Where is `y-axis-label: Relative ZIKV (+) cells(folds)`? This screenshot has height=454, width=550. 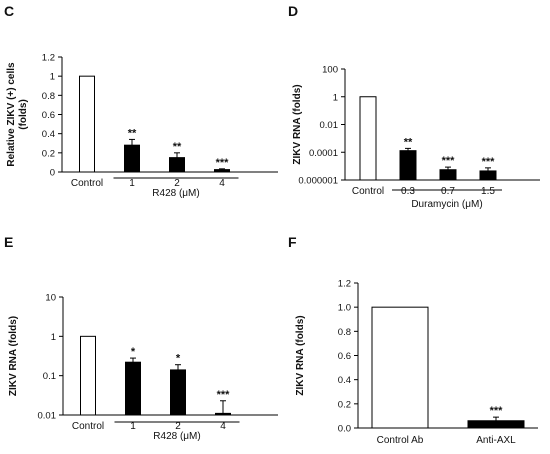 y-axis-label: Relative ZIKV (+) cells(folds) is located at coordinates (17, 114).